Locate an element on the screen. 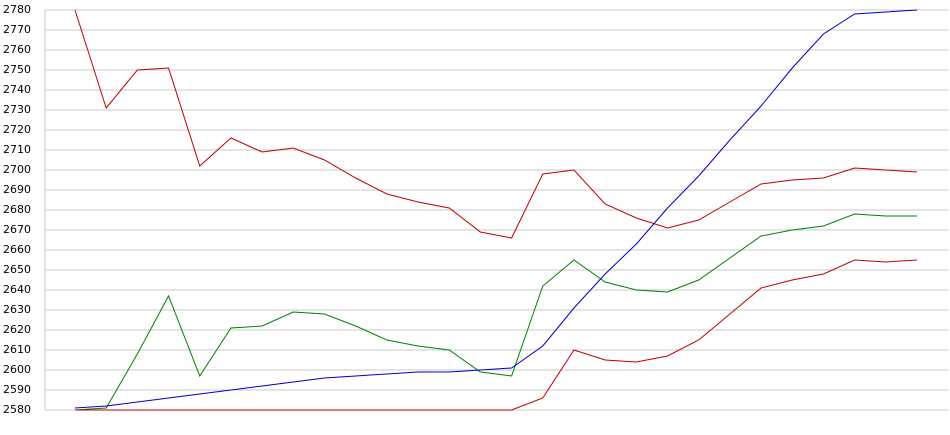  y-tick-label: 2580 is located at coordinates (17, 409).